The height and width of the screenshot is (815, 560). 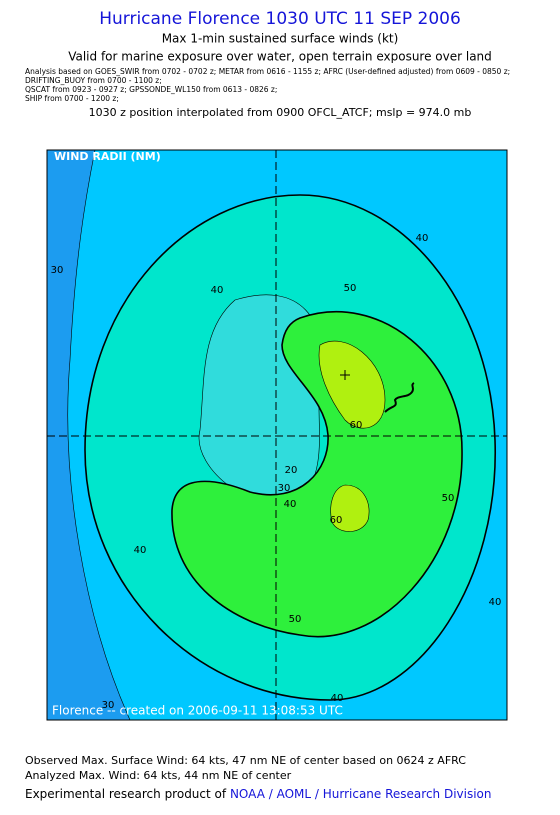 I want to click on contour-label: 20, so click(x=291, y=470).